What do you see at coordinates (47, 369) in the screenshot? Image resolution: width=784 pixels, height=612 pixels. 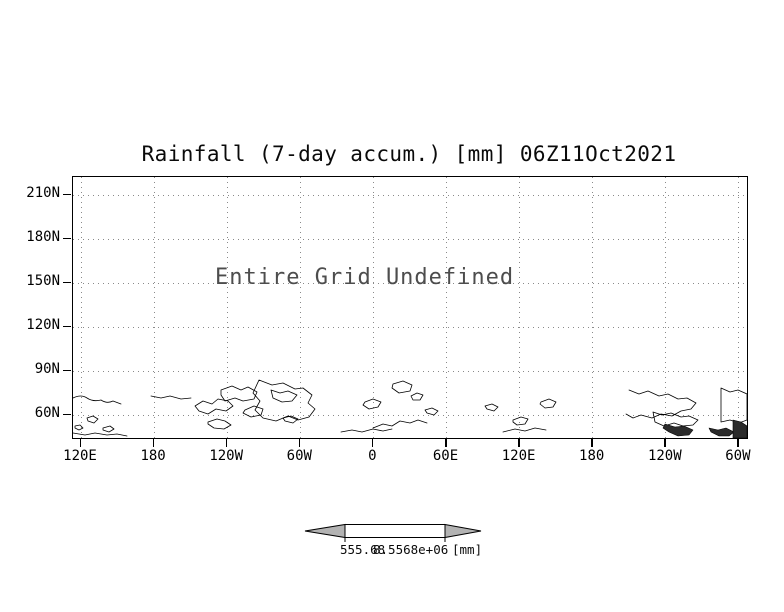 I see `y-axis-tick-label: 90N` at bounding box center [47, 369].